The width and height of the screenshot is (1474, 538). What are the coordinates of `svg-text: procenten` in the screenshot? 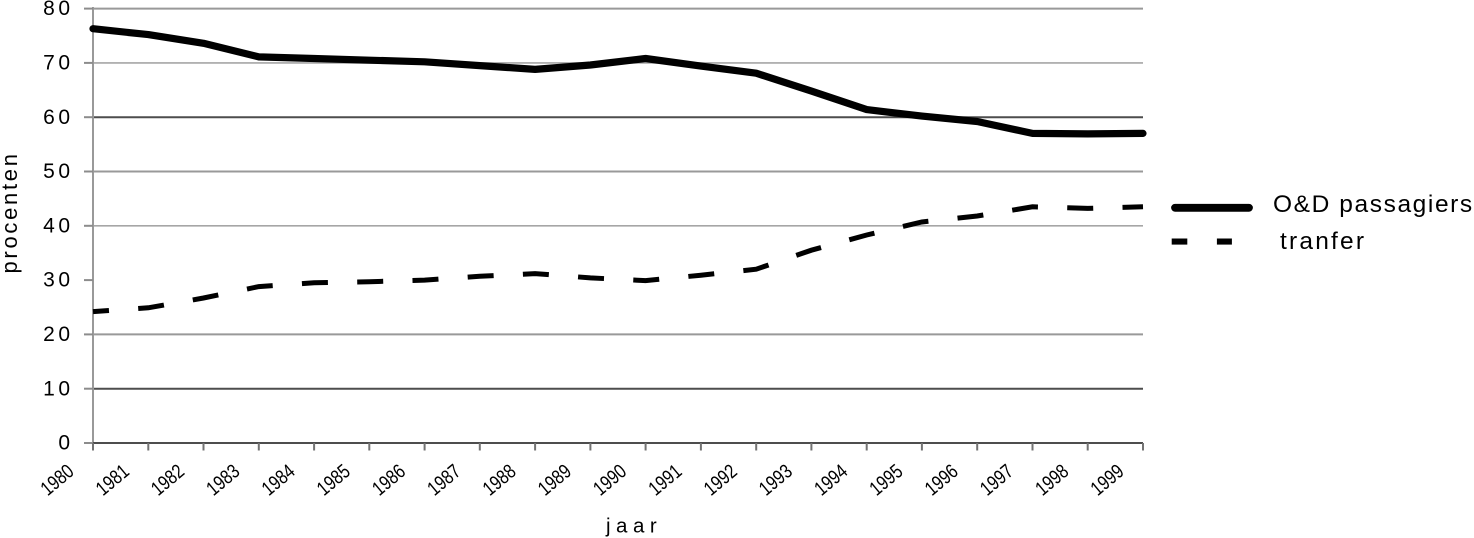 It's located at (11, 212).